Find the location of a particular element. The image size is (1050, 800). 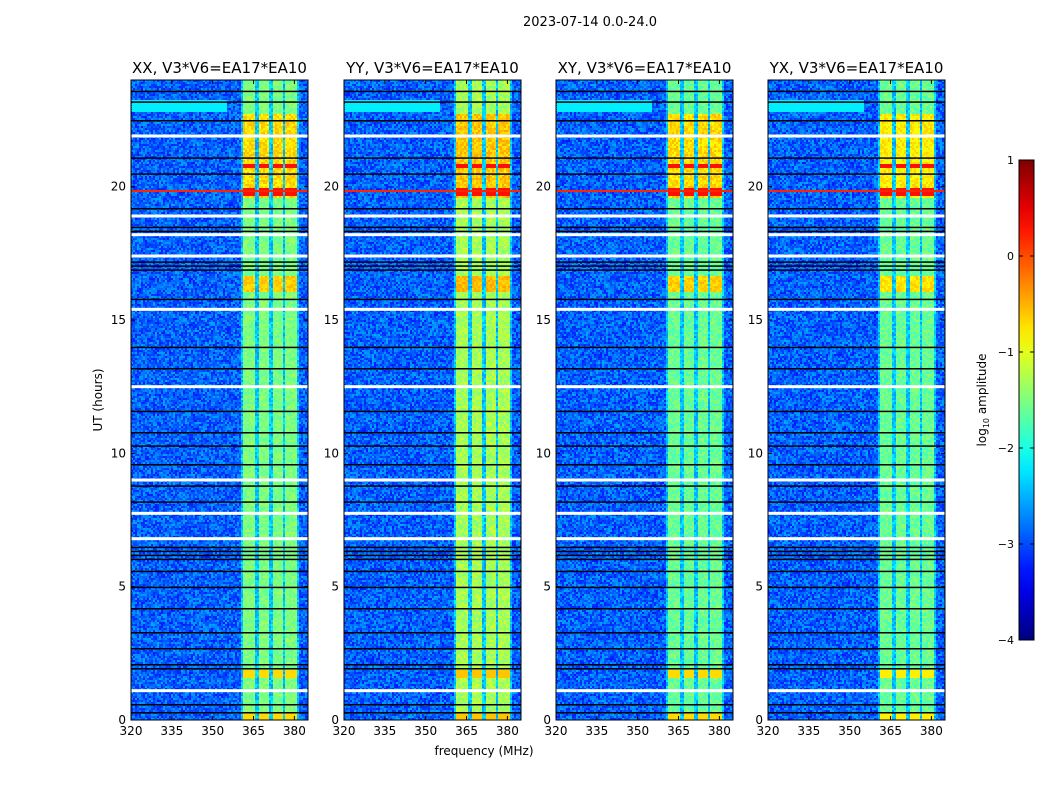

colorbar is located at coordinates (1026, 400).